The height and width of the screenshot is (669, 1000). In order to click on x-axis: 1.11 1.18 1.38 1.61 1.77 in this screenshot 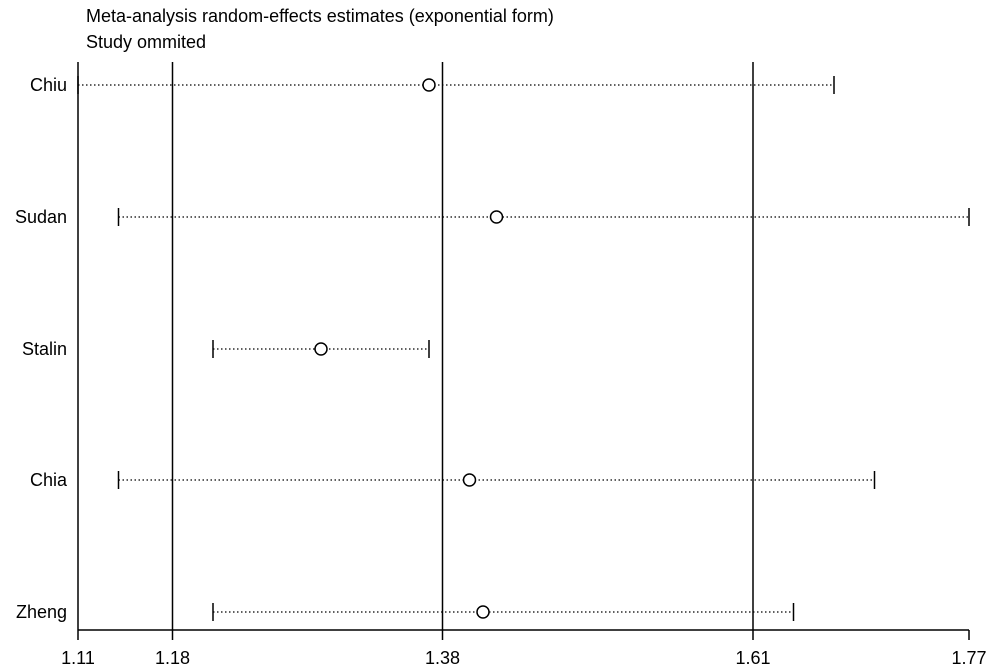, I will do `click(524, 649)`.